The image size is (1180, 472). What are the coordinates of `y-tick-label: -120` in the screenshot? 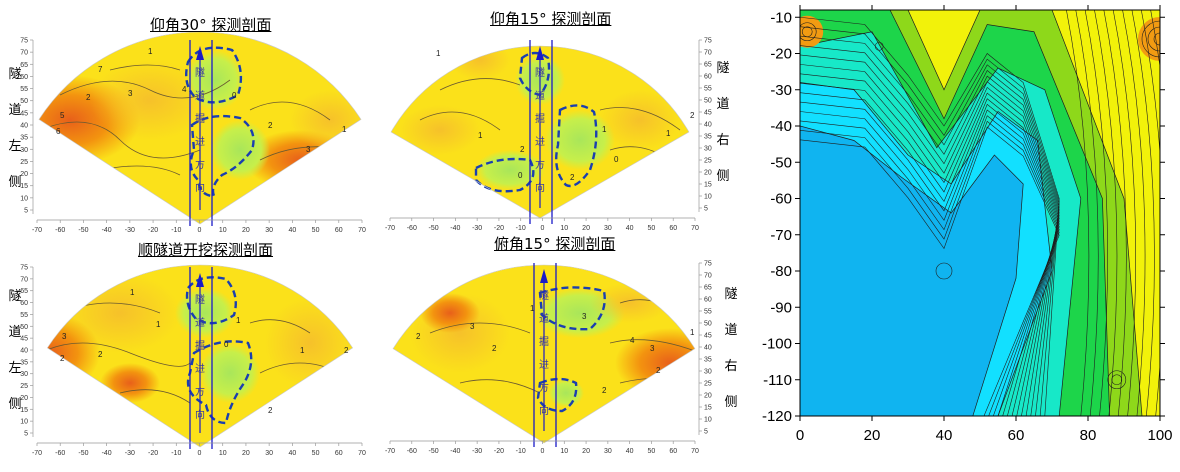 It's located at (777, 416).